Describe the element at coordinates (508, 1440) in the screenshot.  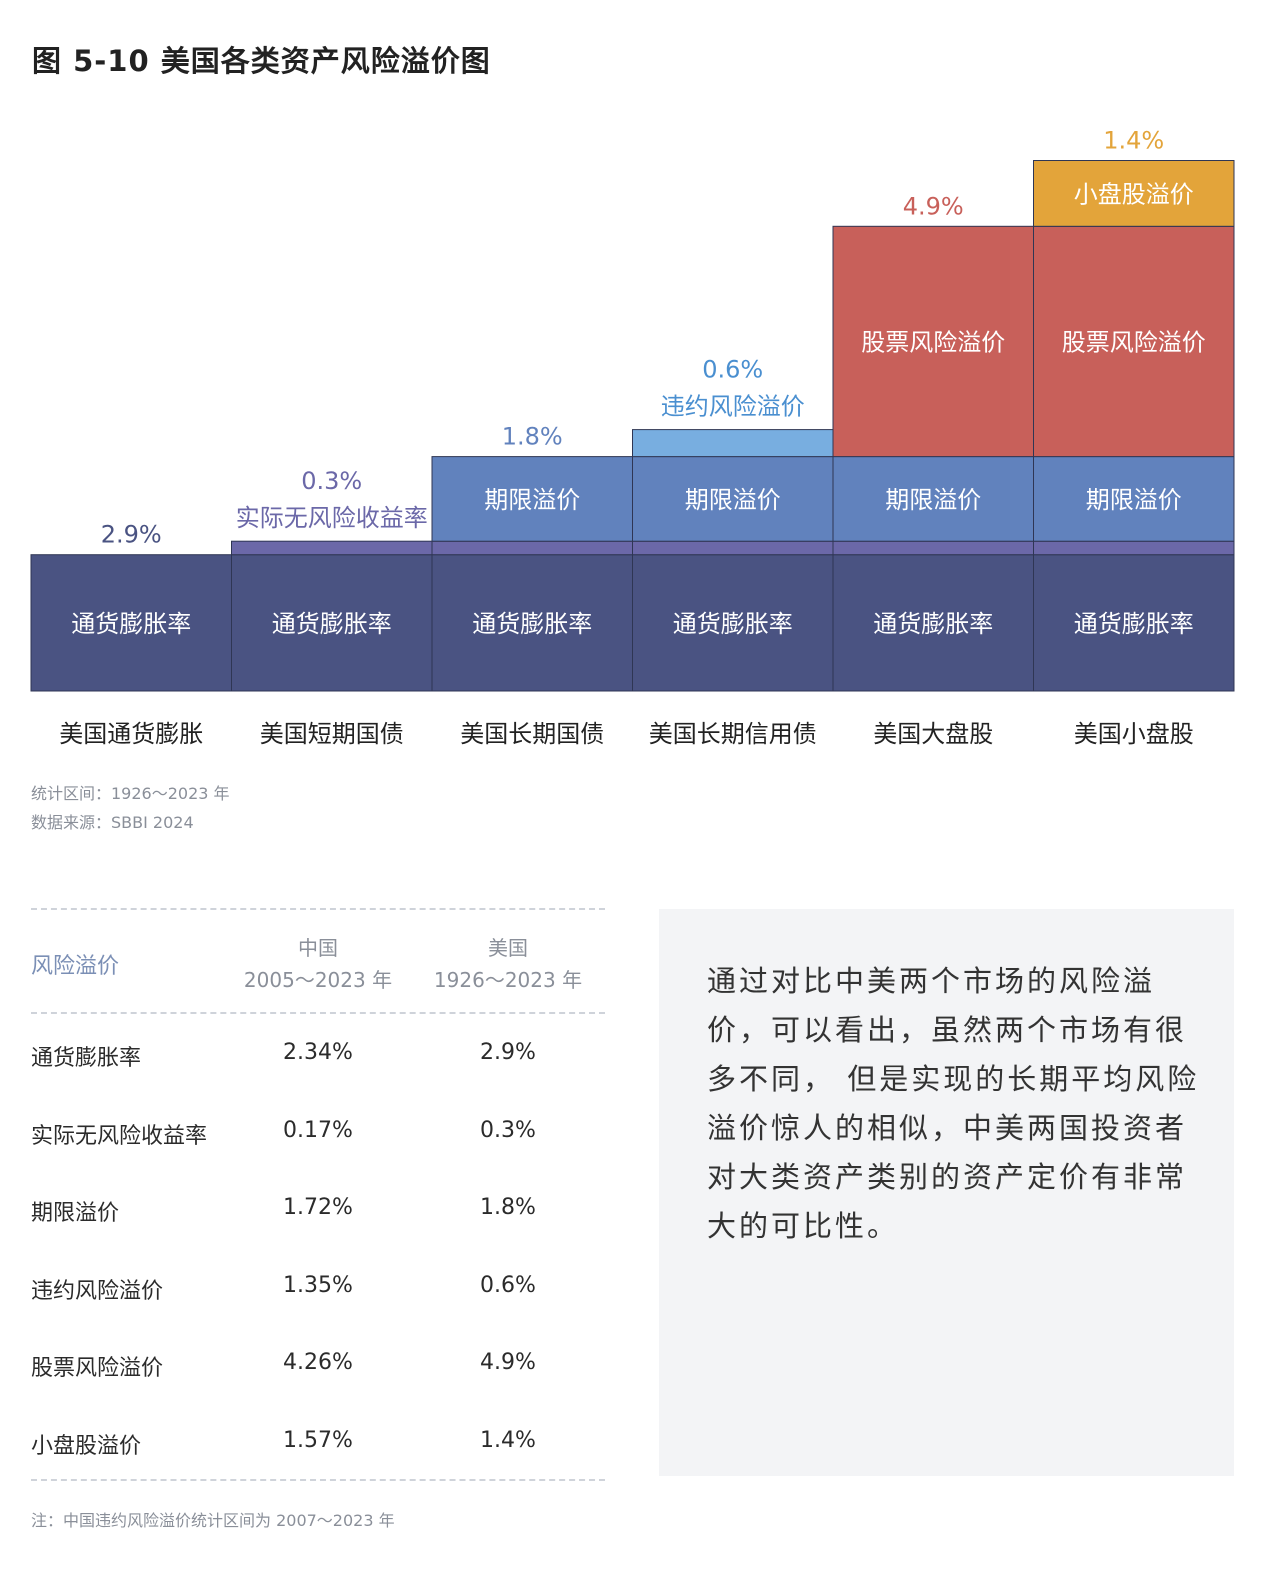
I see `row-us-value: 1.4%` at that location.